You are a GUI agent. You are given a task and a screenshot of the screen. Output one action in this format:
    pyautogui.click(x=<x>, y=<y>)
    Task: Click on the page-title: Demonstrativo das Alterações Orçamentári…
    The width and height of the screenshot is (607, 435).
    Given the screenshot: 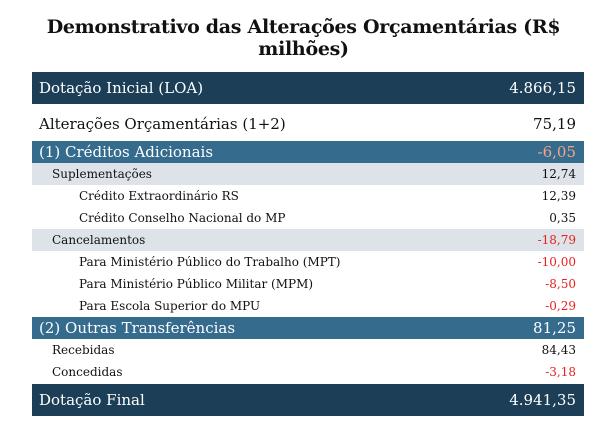 What is the action you would take?
    pyautogui.click(x=303, y=38)
    